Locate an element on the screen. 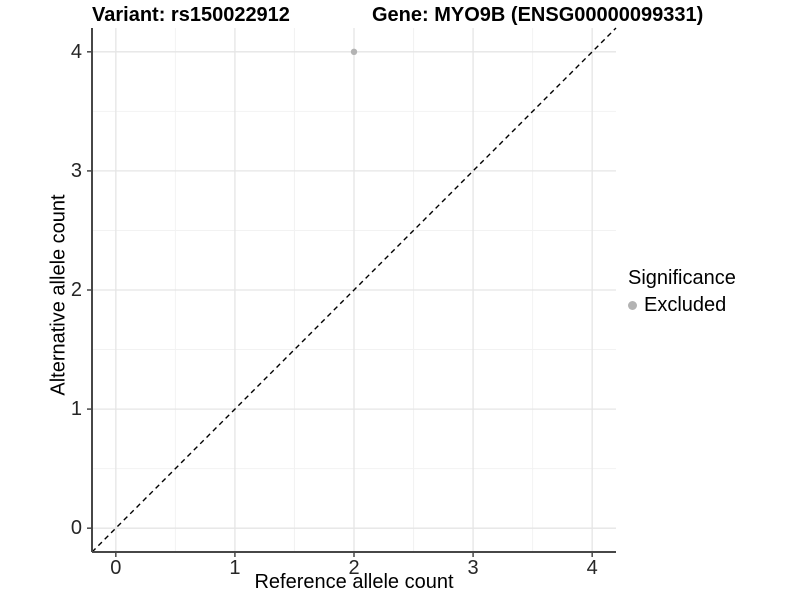 The height and width of the screenshot is (600, 800). legend-key-dot-icon is located at coordinates (632, 305).